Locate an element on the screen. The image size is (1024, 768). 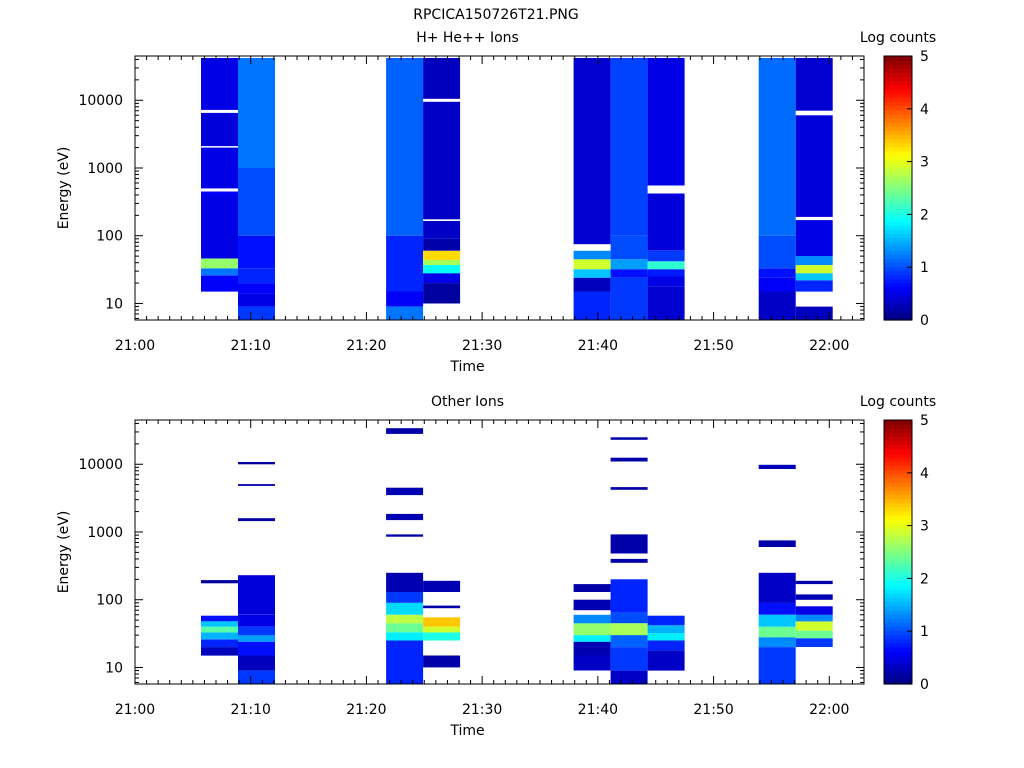
y-axis-label: Energy (eV) is located at coordinates (64, 188).